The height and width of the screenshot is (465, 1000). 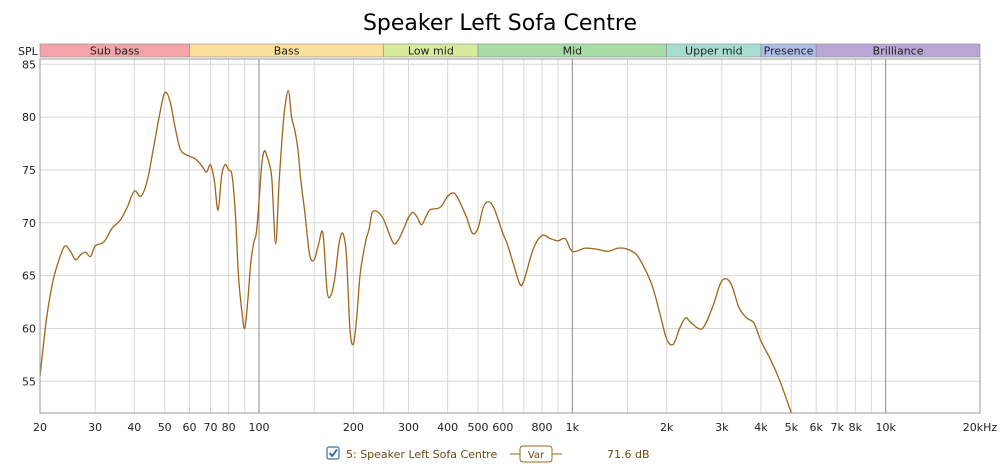 What do you see at coordinates (431, 51) in the screenshot?
I see `band-label-2: Low mid` at bounding box center [431, 51].